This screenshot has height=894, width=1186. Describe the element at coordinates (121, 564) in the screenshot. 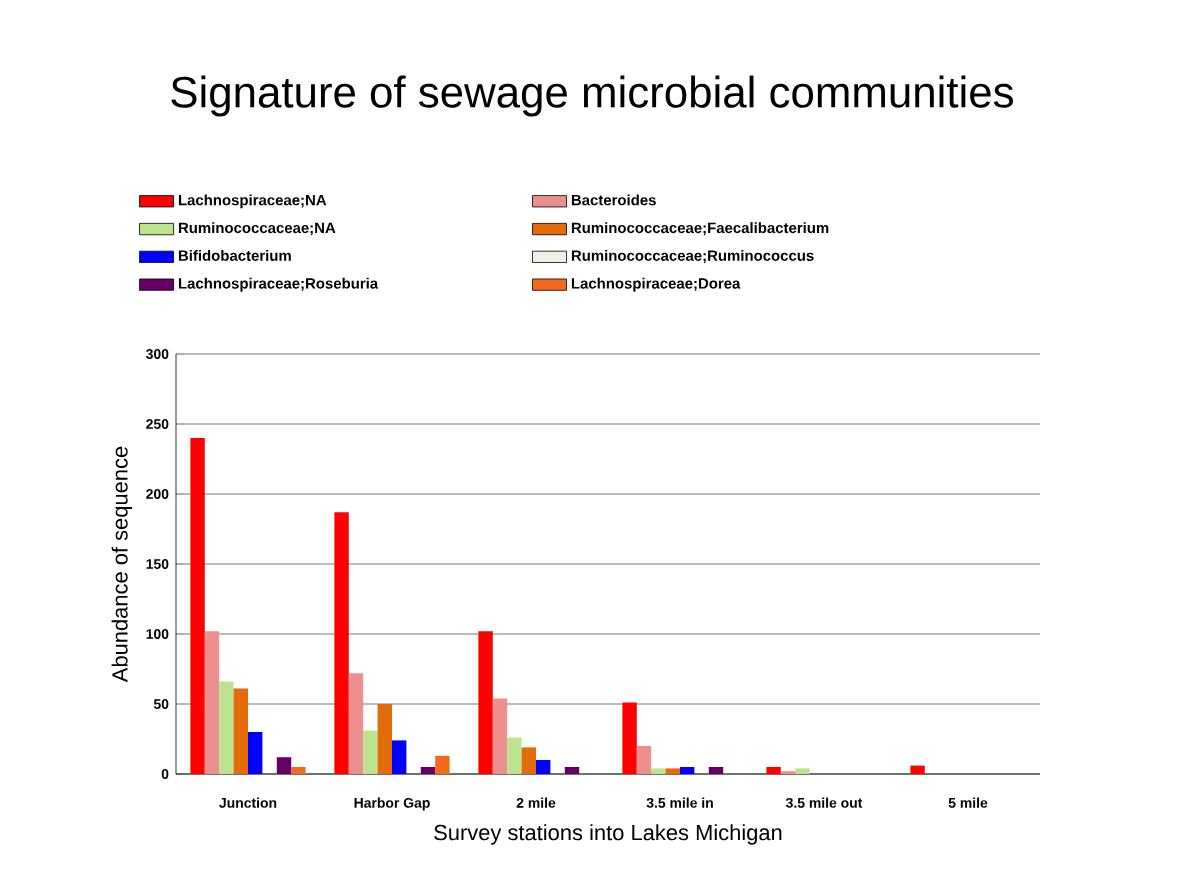

I see `y-axis-title: Abundance of sequence` at that location.